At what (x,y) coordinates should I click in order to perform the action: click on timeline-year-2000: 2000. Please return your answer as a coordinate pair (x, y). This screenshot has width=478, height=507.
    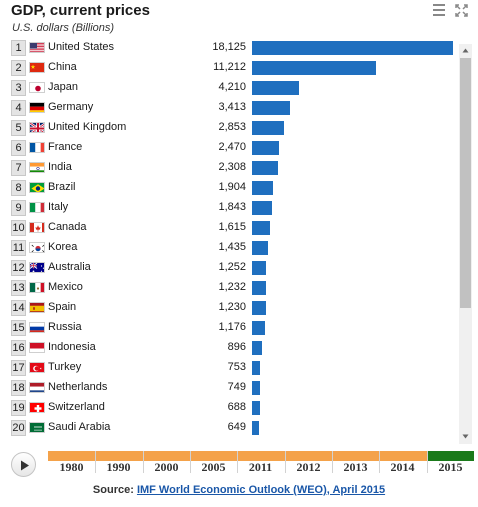
    Looking at the image, I should click on (166, 467).